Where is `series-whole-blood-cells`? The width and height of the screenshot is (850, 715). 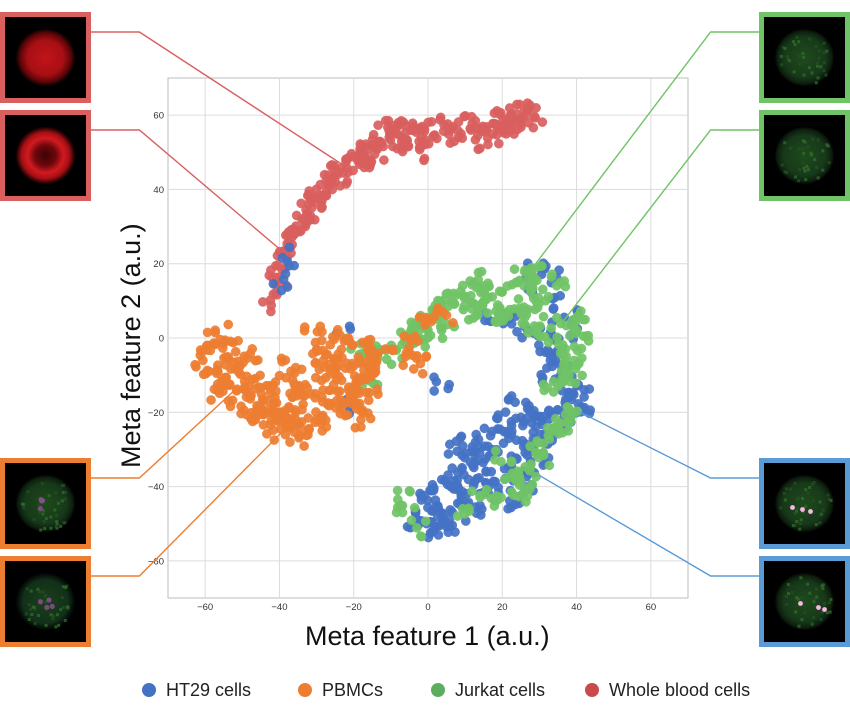
series-whole-blood-cells is located at coordinates (403, 207).